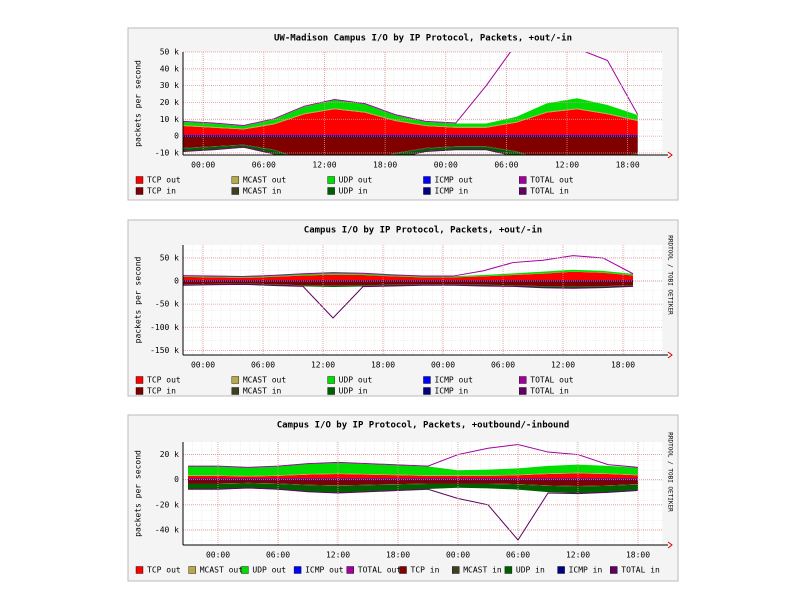 The image size is (794, 595). Describe the element at coordinates (164, 350) in the screenshot. I see `y-tick-label: -150 k` at that location.